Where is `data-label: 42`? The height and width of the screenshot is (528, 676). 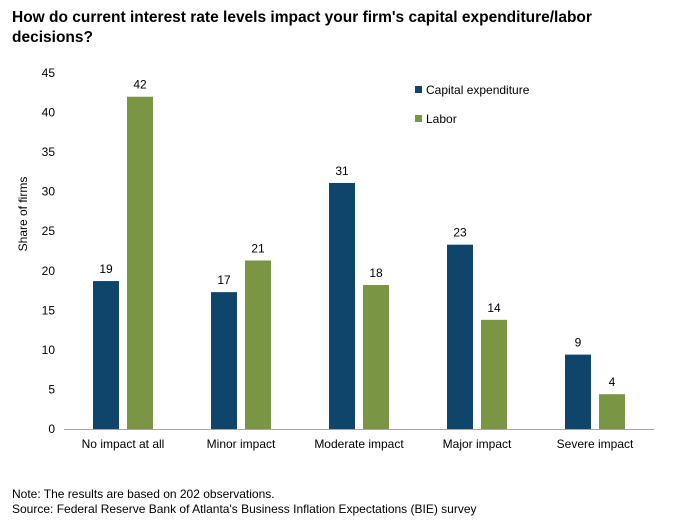
data-label: 42 is located at coordinates (140, 85).